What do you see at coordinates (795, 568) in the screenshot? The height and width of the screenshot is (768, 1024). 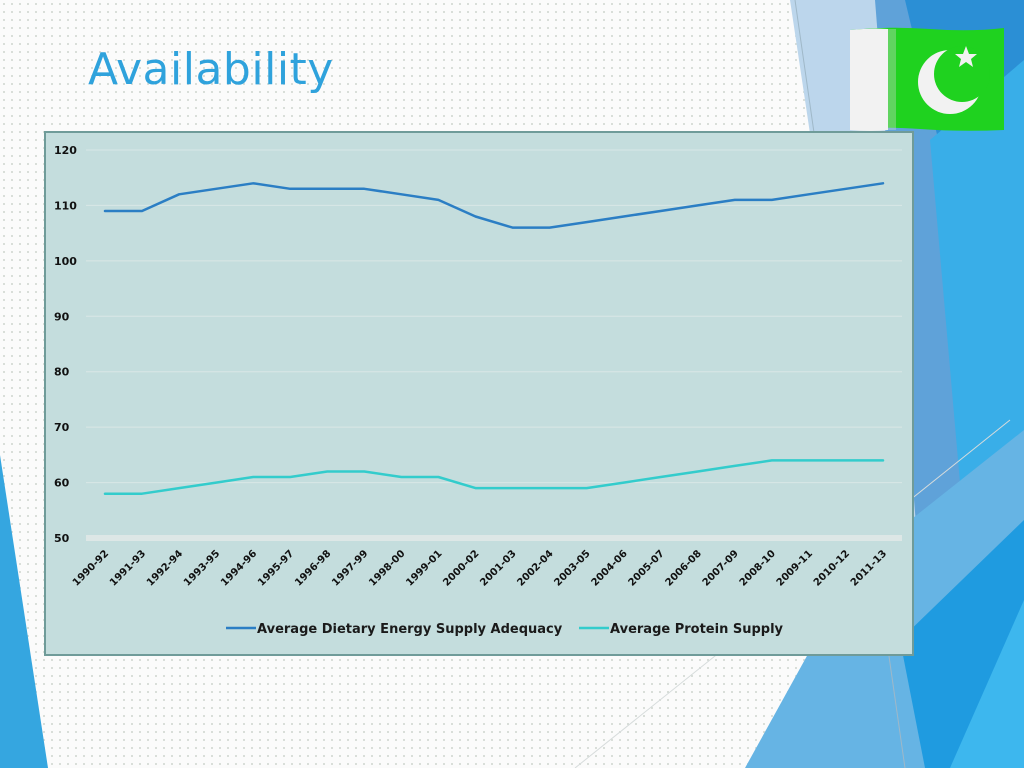 I see `x-tick-label: 2009-11` at bounding box center [795, 568].